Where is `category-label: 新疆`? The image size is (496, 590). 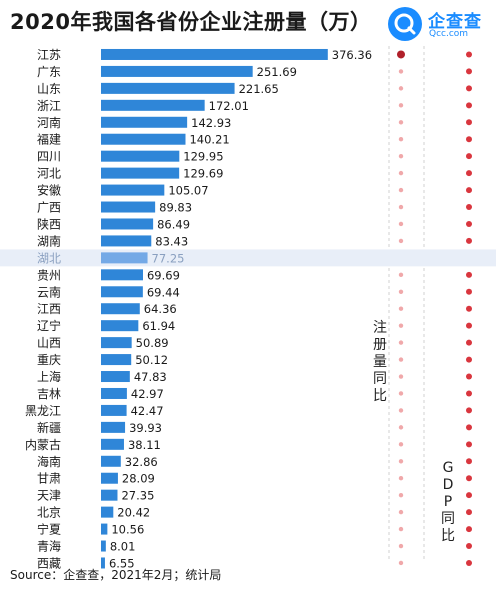 category-label: 新疆 is located at coordinates (49, 427).